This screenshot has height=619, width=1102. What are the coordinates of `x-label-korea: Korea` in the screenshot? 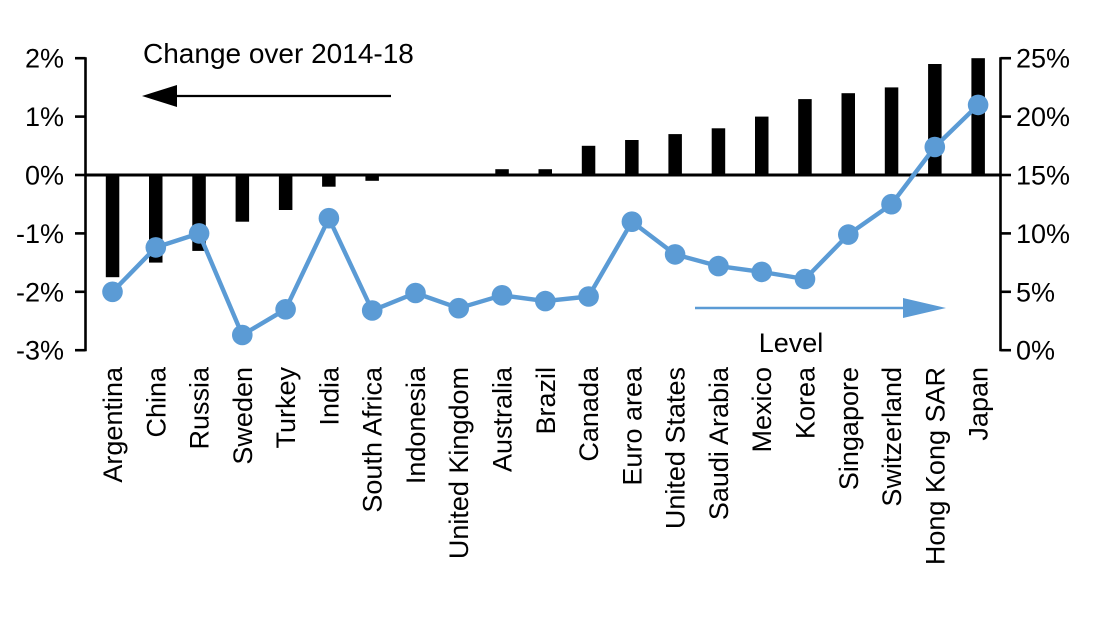 It's located at (806, 402).